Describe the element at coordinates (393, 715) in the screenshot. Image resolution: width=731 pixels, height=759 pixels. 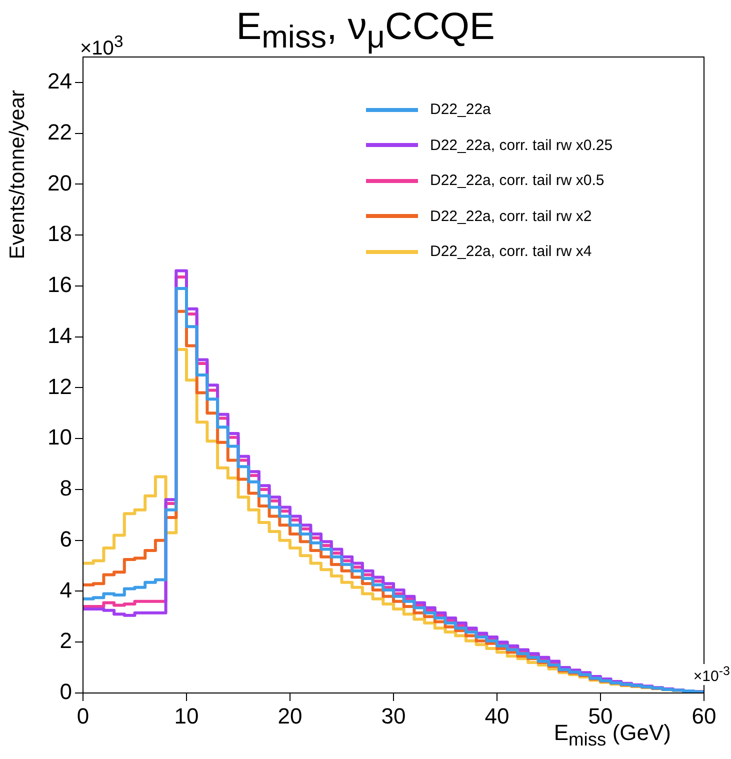
I see `x-tick-label: 30` at that location.